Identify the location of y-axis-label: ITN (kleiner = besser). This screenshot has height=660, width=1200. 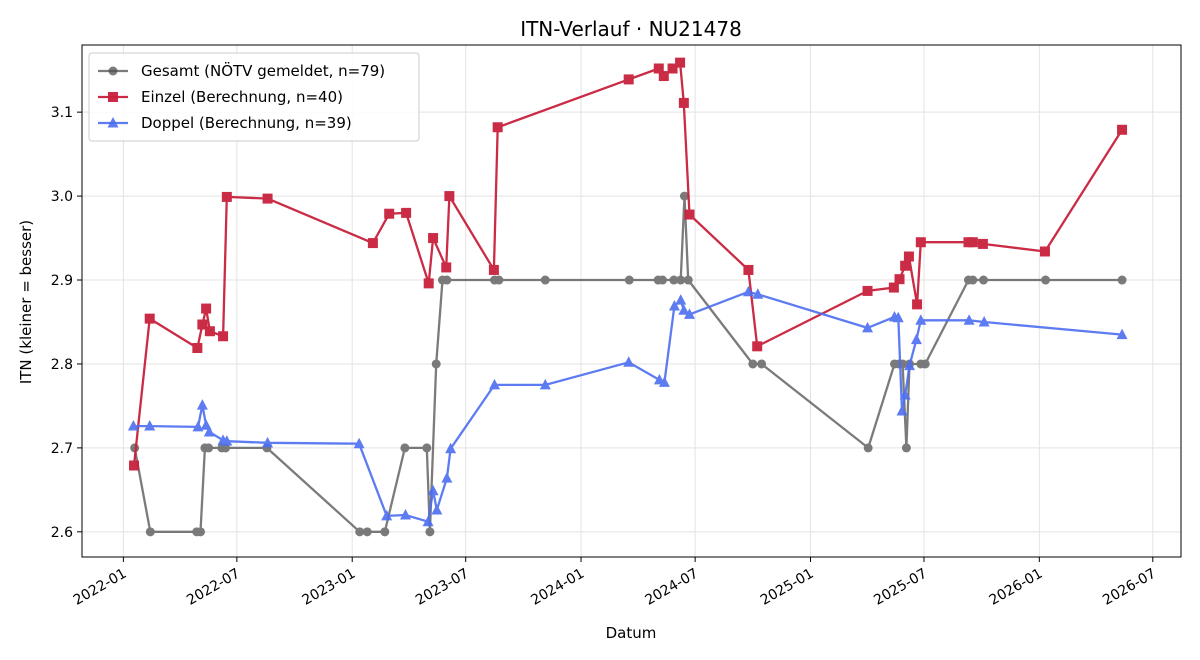
(26, 302).